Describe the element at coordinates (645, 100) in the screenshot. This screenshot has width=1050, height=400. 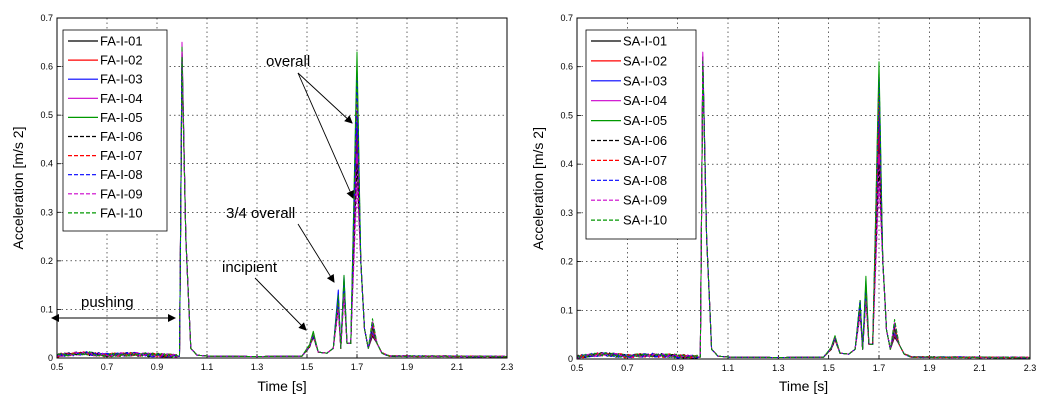
I see `legend-label: SA-I-04` at that location.